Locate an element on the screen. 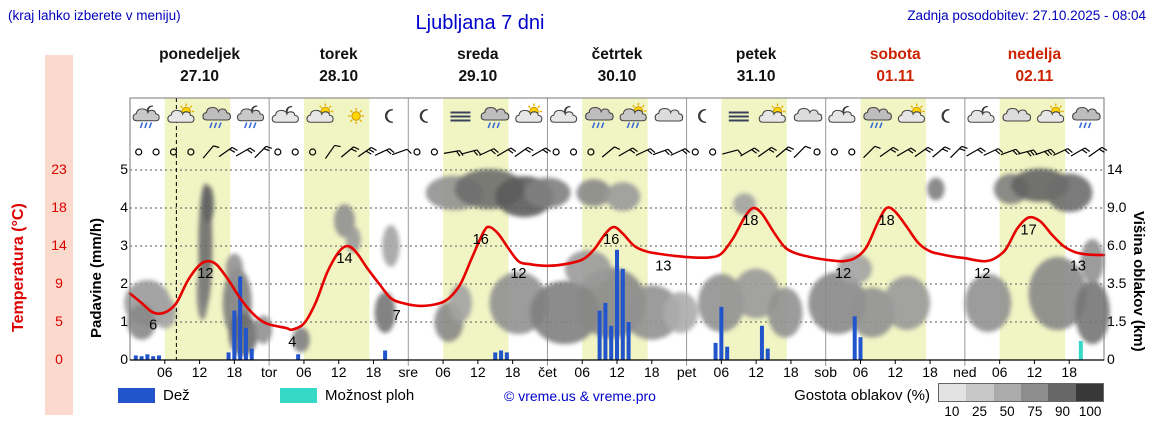 This screenshot has width=1152, height=443. rain-legend-label: Dež is located at coordinates (176, 395).